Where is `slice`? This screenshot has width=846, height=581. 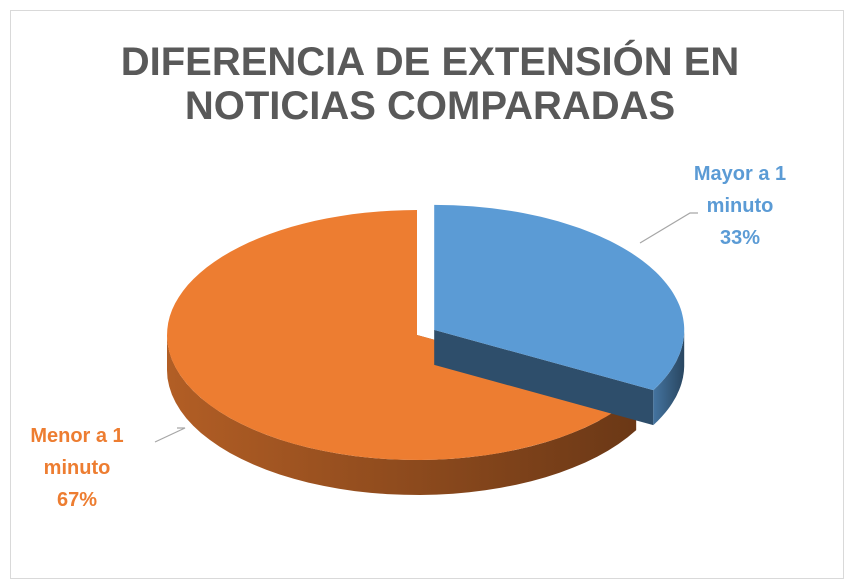
slice is located at coordinates (559, 297).